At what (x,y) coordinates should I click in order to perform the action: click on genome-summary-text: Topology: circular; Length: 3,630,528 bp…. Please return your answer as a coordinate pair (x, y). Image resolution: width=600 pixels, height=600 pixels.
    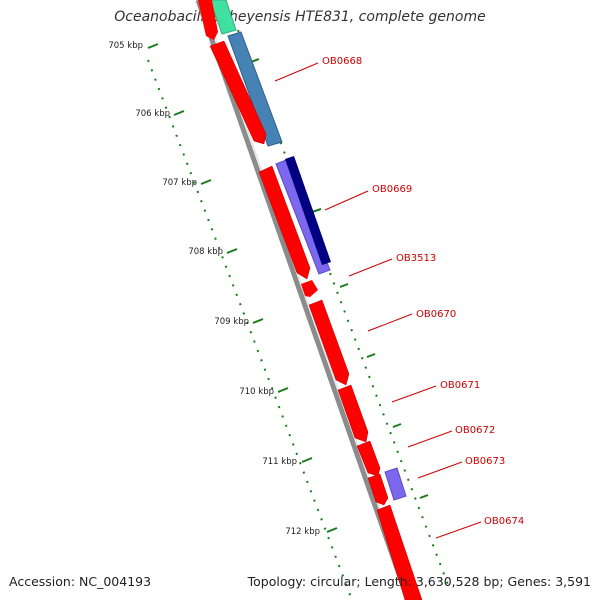
    Looking at the image, I should click on (419, 581).